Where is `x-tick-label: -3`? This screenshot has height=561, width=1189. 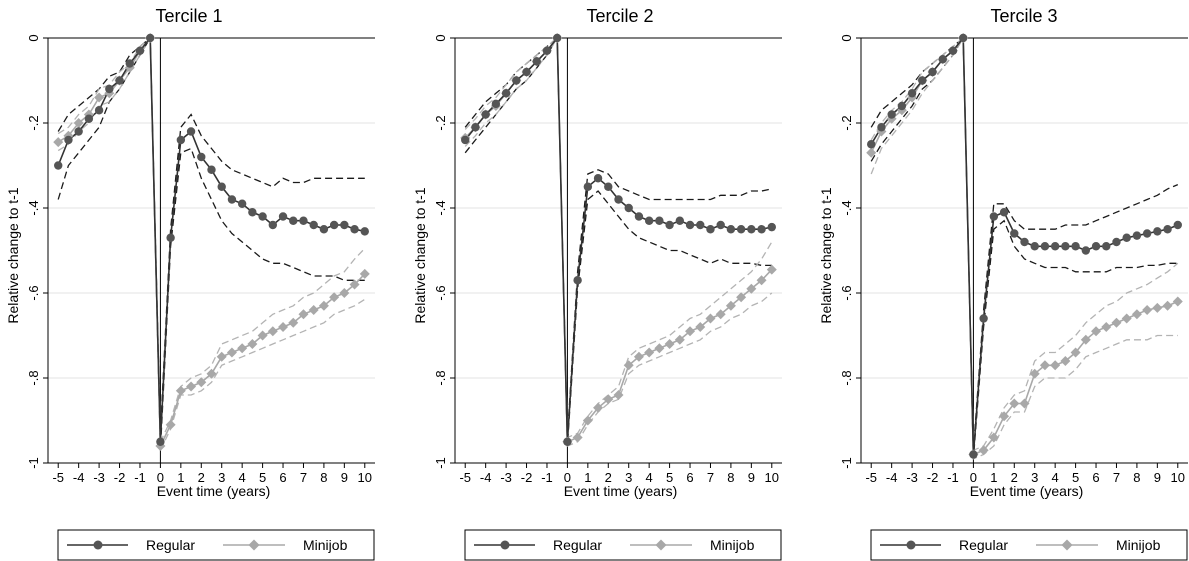 x-tick-label: -3 is located at coordinates (506, 477).